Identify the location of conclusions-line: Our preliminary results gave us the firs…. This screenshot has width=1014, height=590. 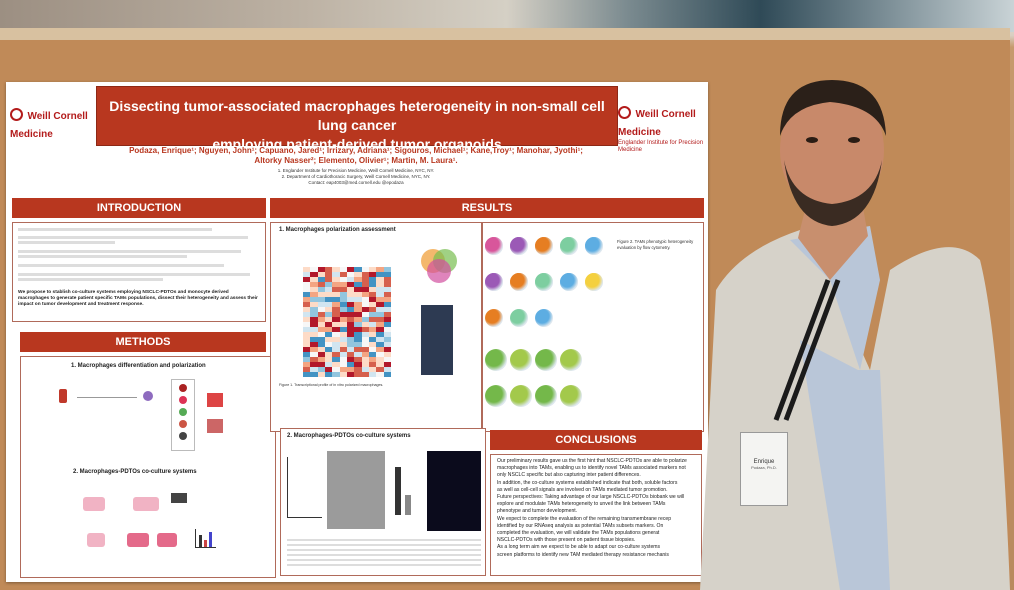
(592, 461).